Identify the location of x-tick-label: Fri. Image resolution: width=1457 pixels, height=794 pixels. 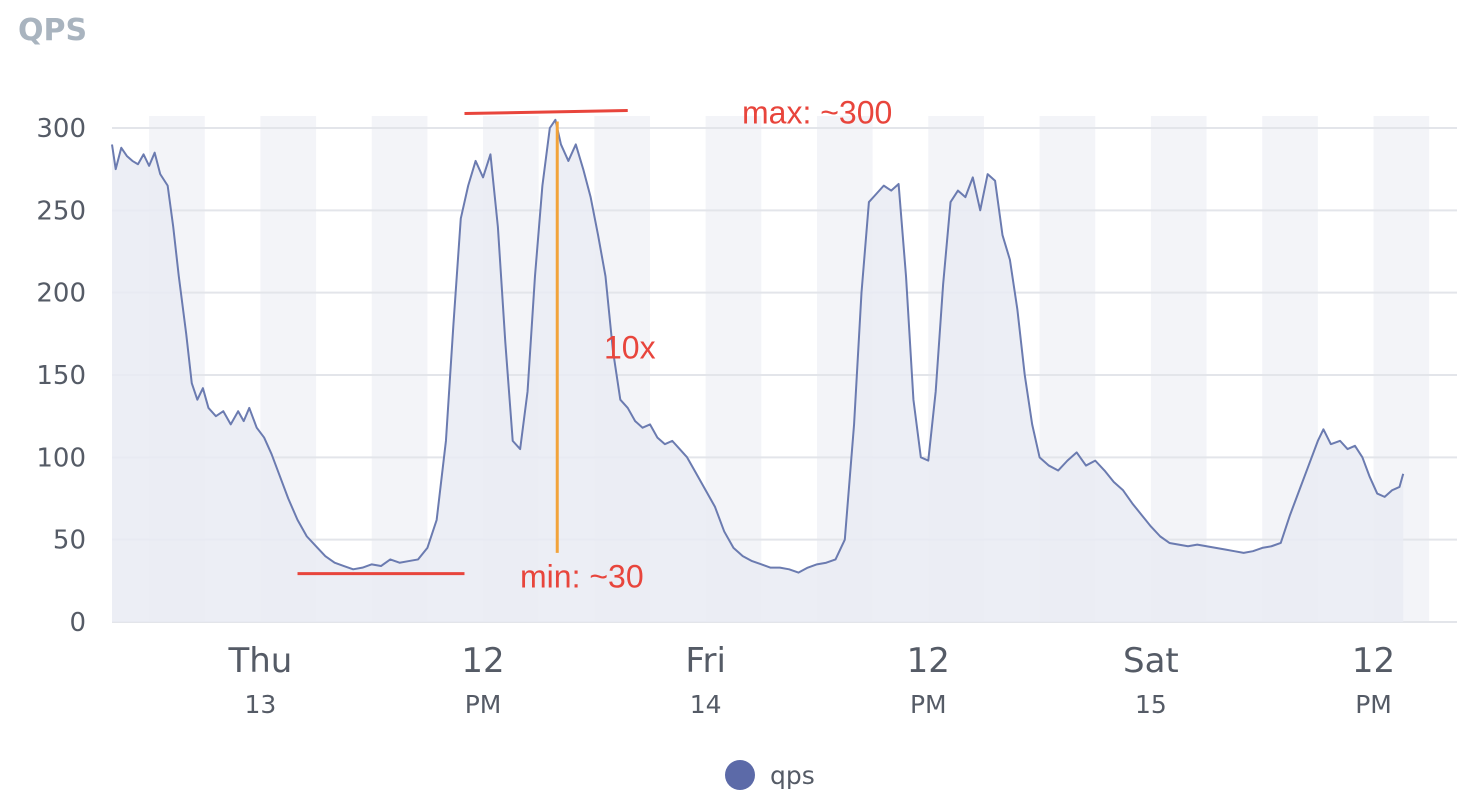
(705, 661).